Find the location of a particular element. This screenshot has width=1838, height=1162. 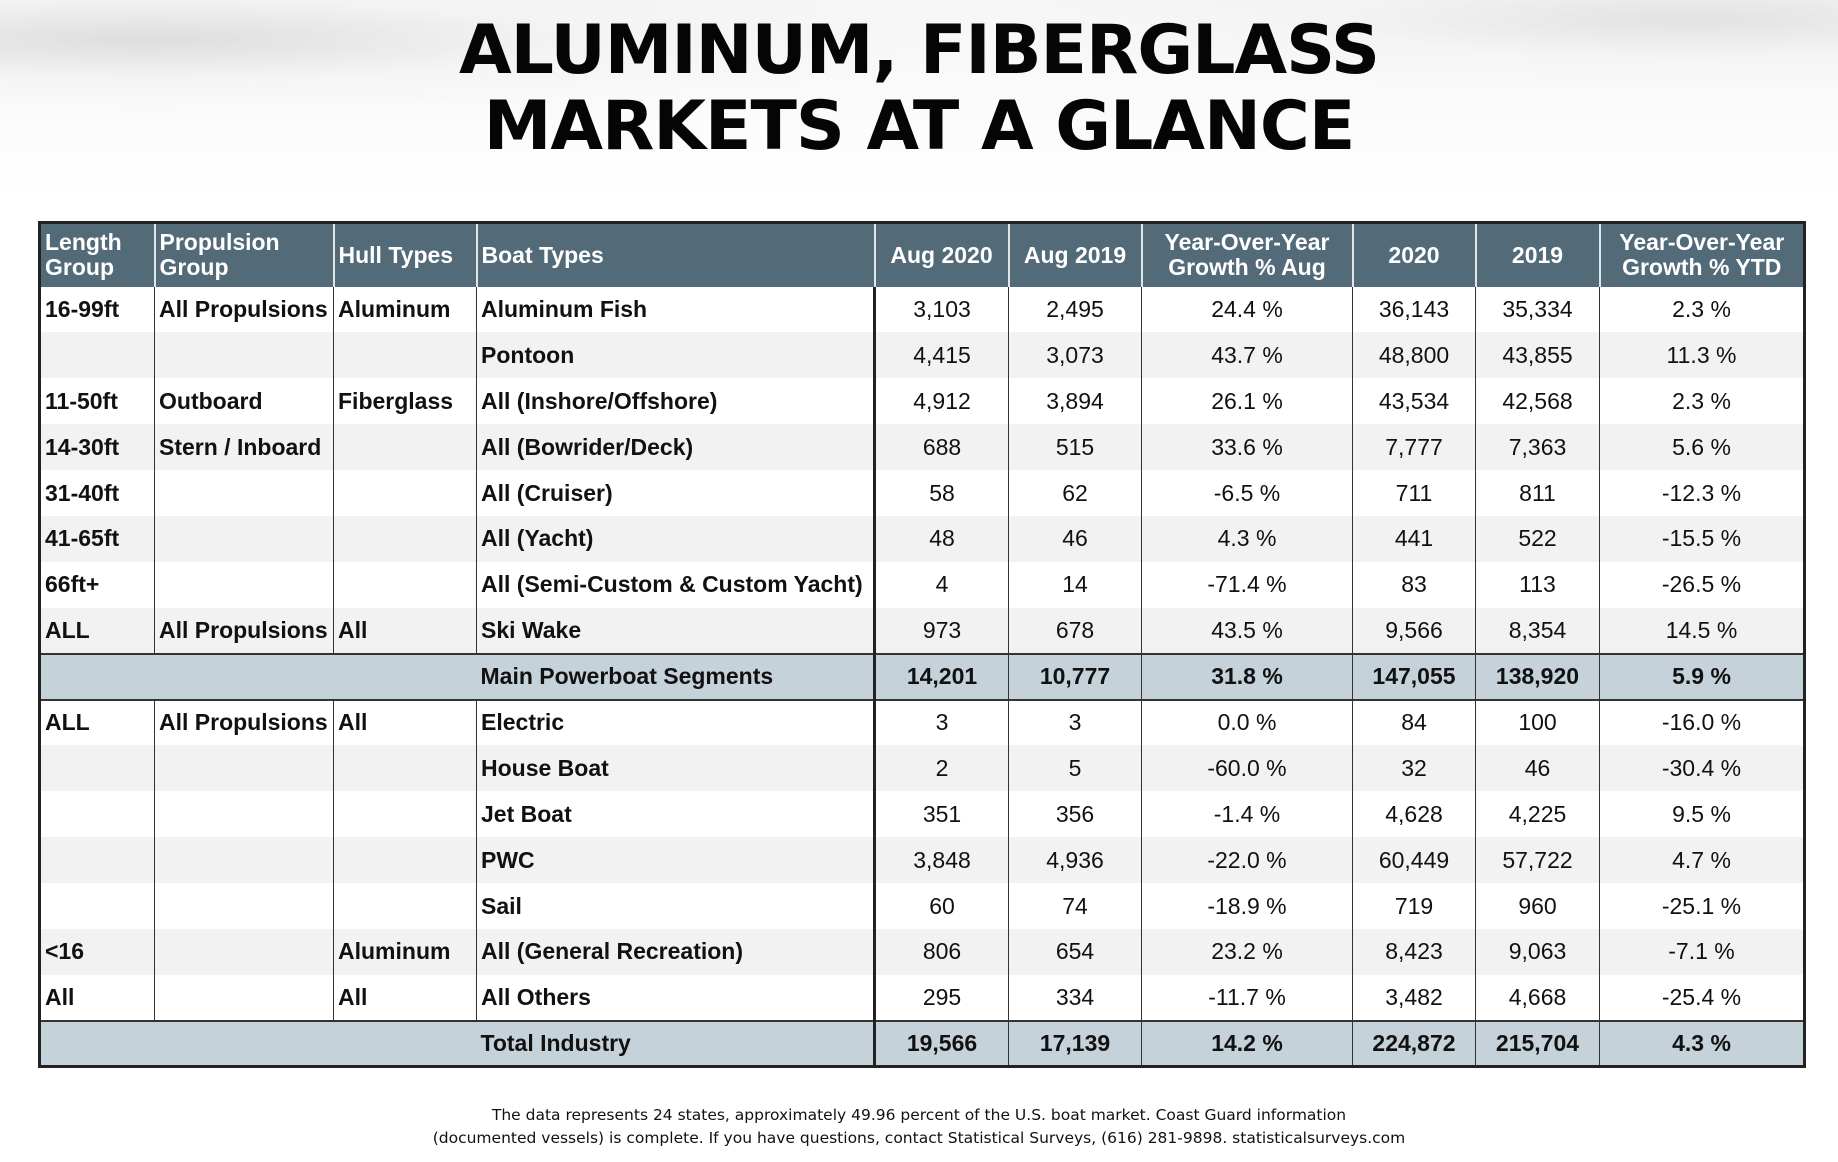

cell-aug-2019: 654 is located at coordinates (1075, 951).